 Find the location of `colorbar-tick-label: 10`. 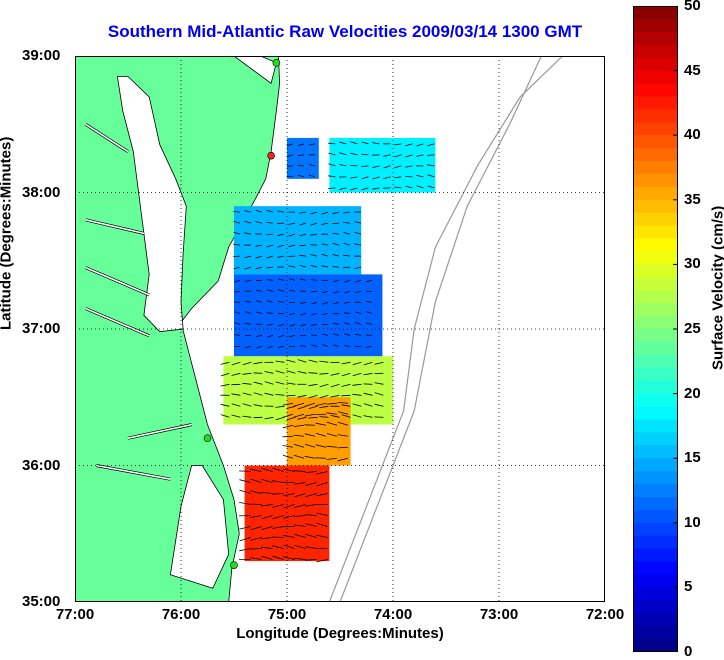

colorbar-tick-label: 10 is located at coordinates (692, 522).